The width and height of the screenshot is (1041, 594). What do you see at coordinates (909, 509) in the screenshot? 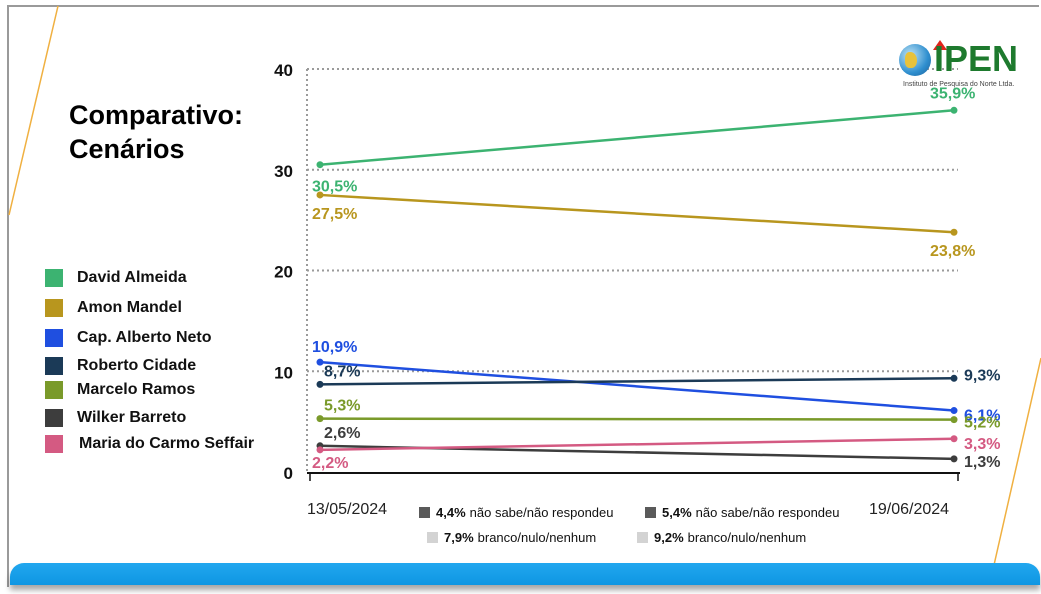
I see `x-tick-label-1: 19/06/2024` at bounding box center [909, 509].